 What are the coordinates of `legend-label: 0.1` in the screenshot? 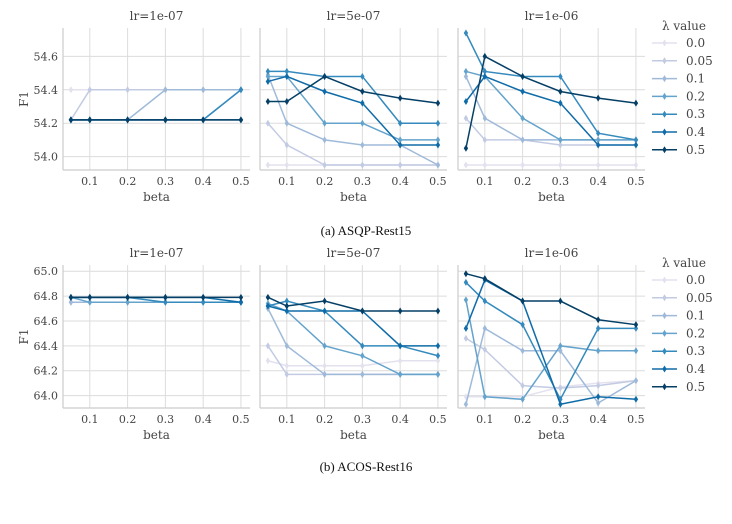 It's located at (695, 79).